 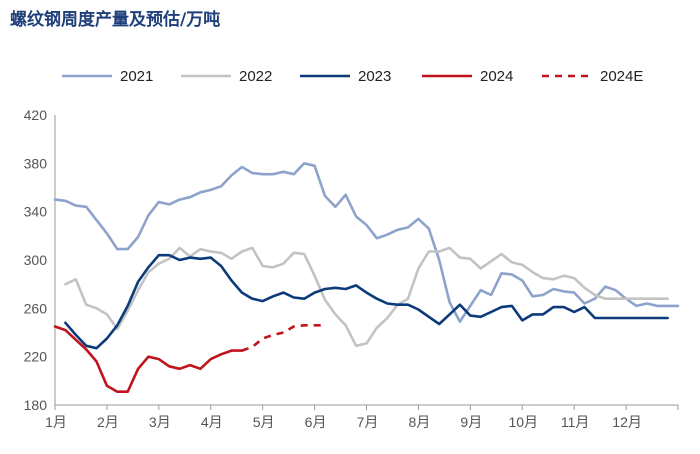 I want to click on x-tick-label: 7月, so click(x=368, y=422).